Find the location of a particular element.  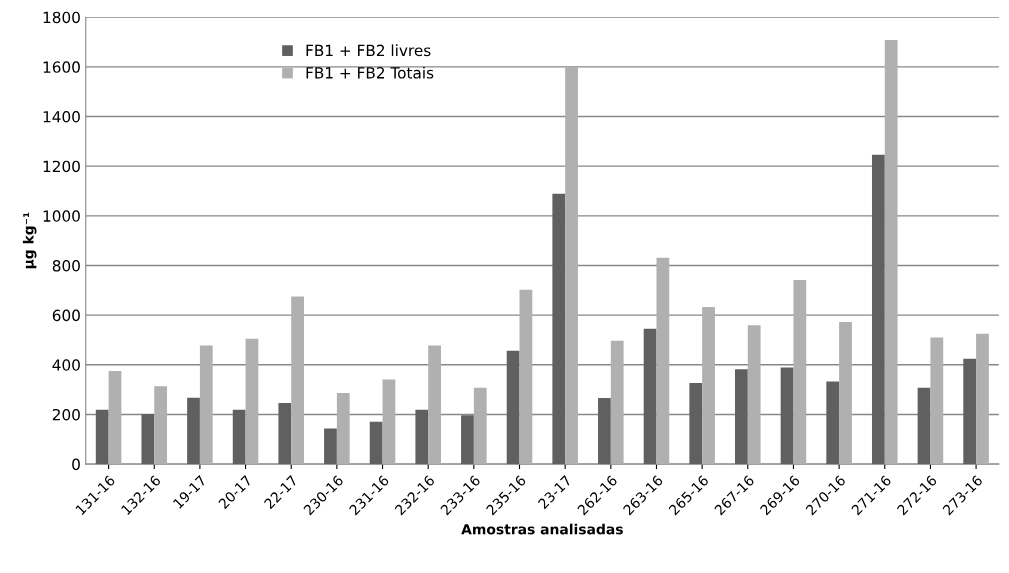

y-tick-label: 800 is located at coordinates (66, 265).